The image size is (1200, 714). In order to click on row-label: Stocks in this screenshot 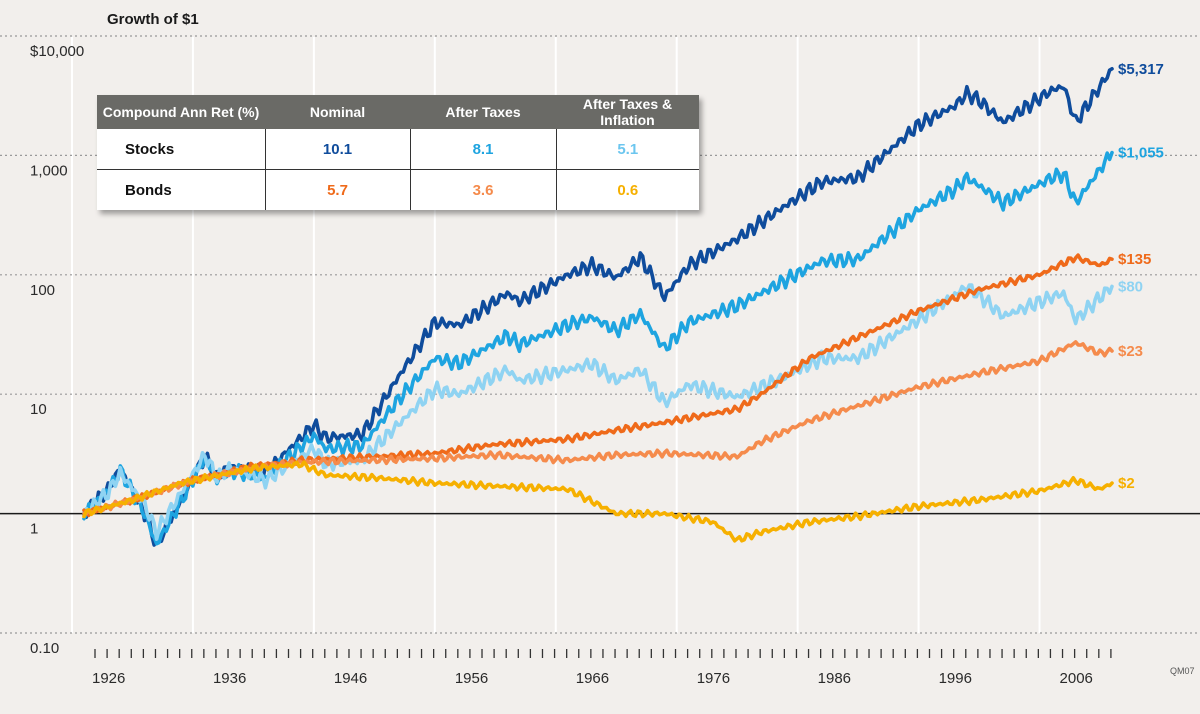, I will do `click(181, 149)`.